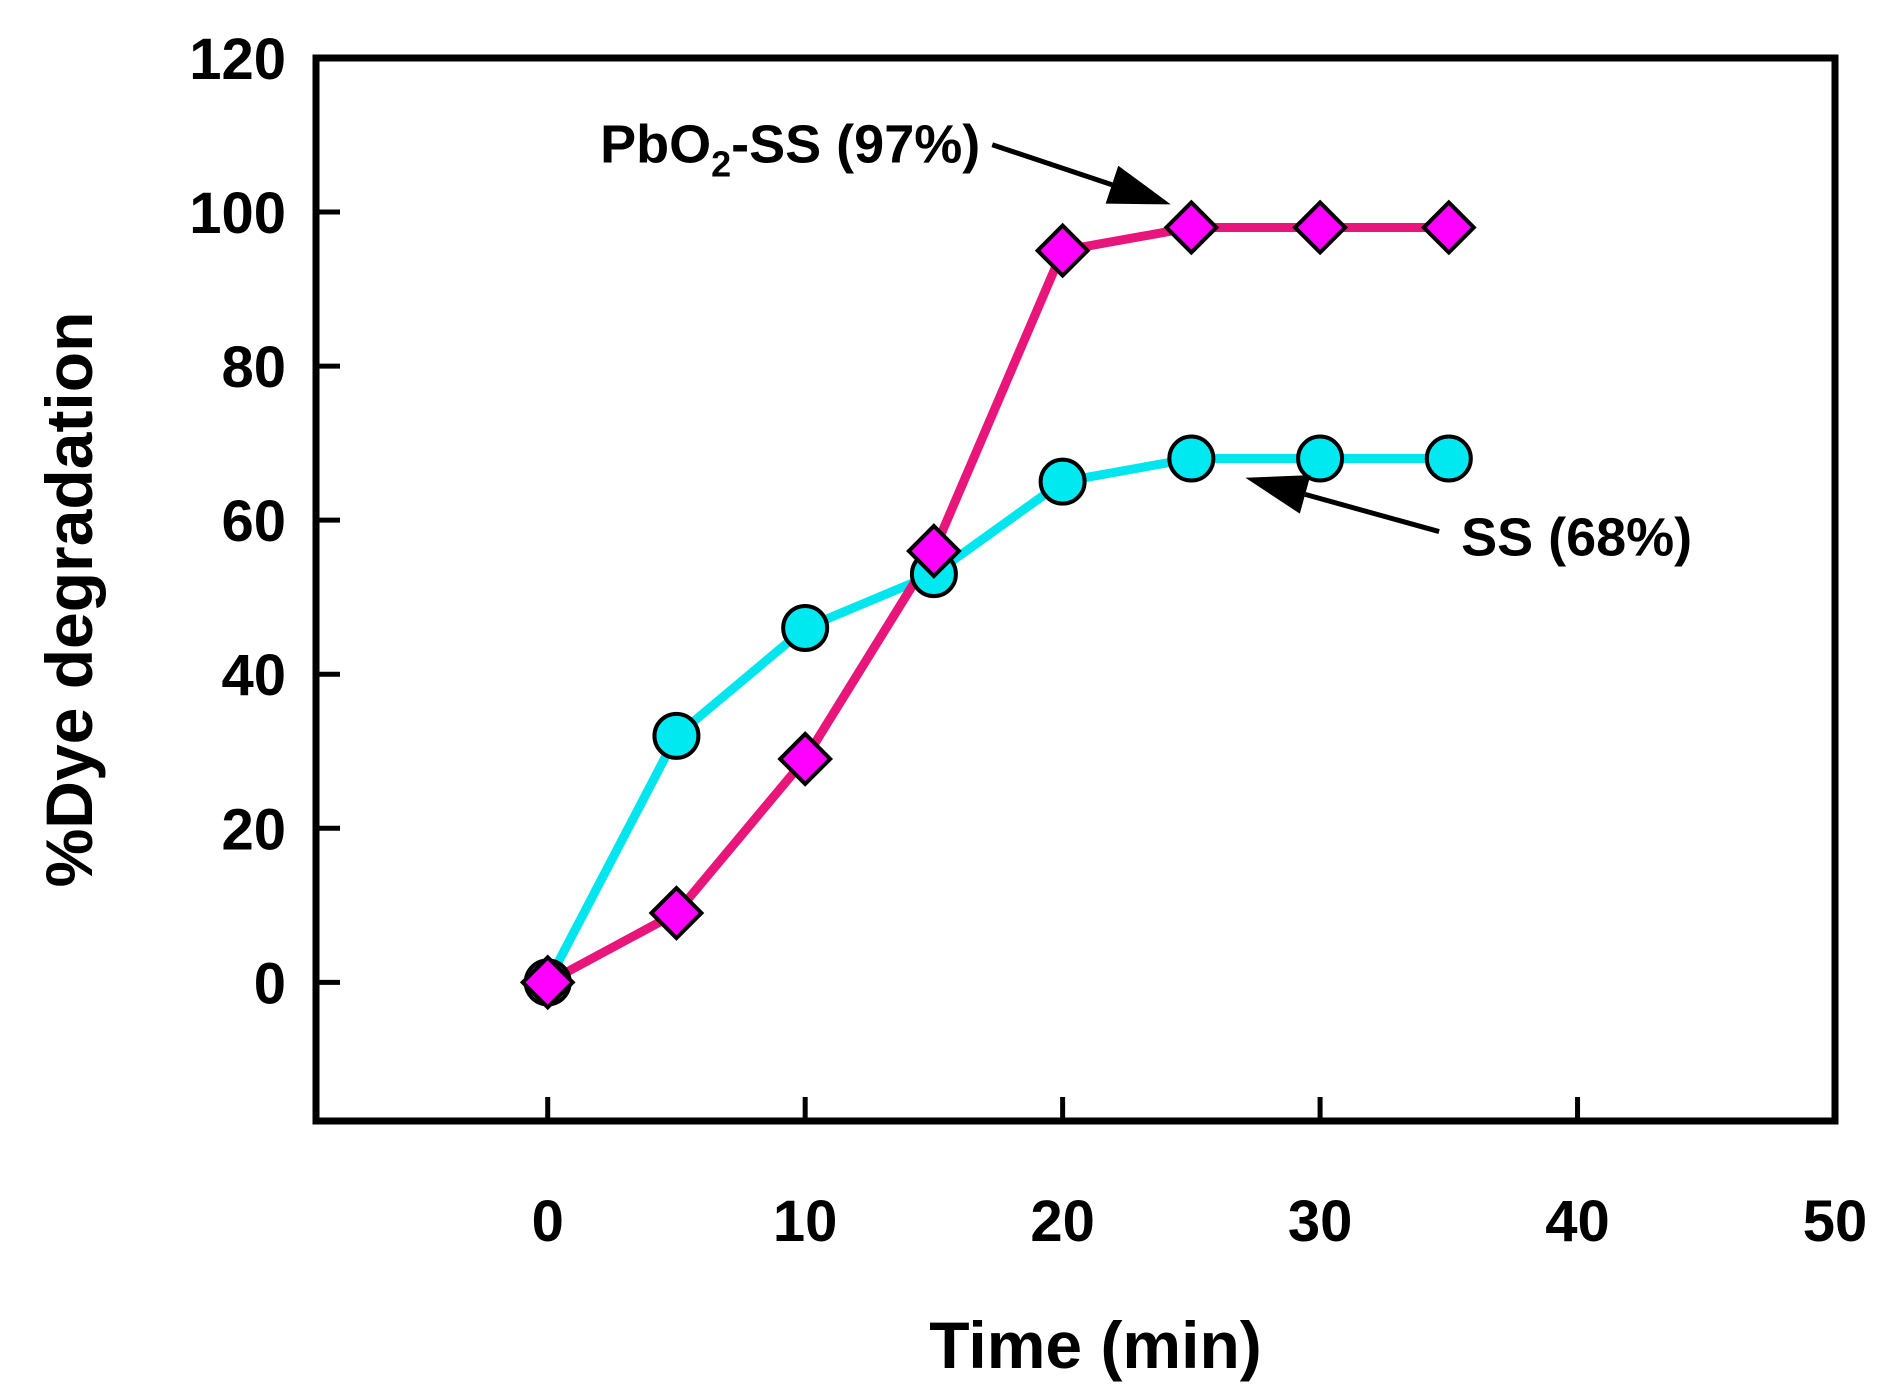 The height and width of the screenshot is (1396, 1888). I want to click on x-axis-ticks: 0 10 20 30 40 50, so click(1200, 1175).